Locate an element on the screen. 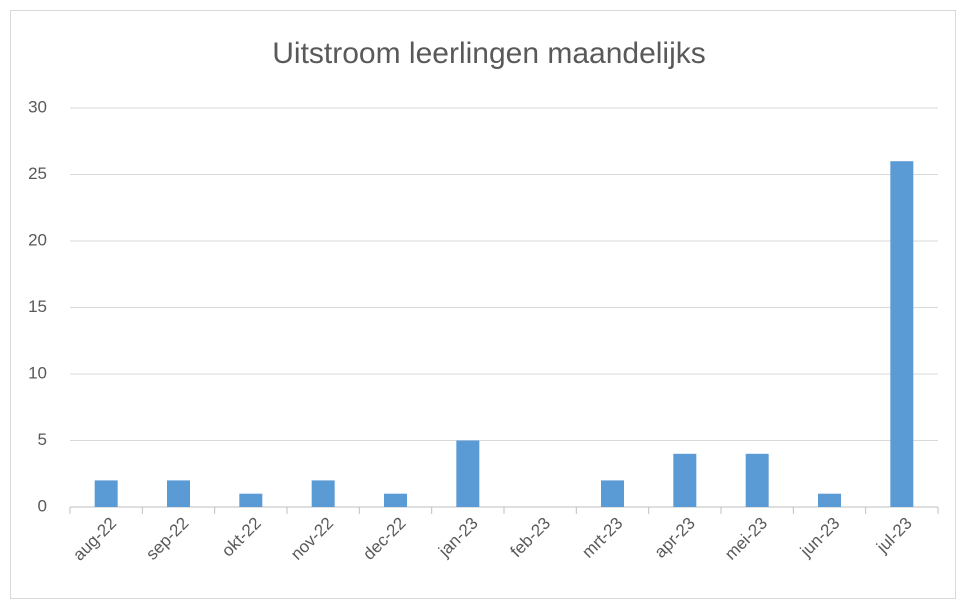 This screenshot has height=600, width=957. y-tick-label: 20 is located at coordinates (37, 239).